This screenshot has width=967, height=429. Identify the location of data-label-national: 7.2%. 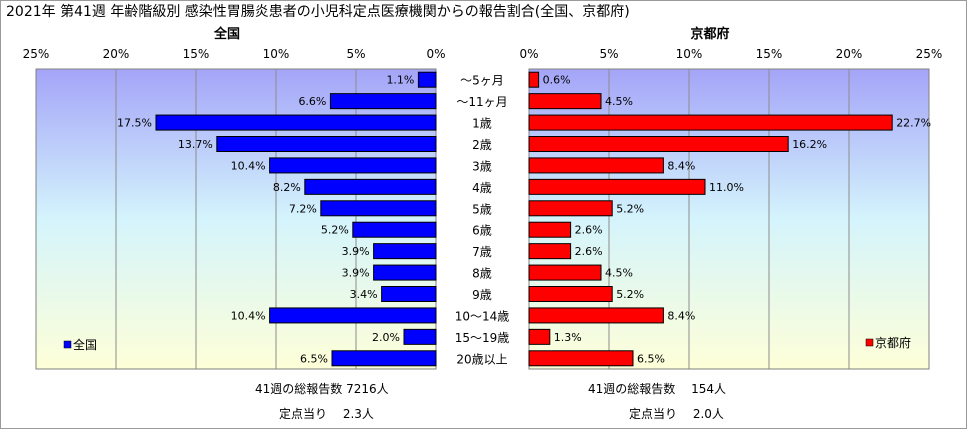
(303, 208).